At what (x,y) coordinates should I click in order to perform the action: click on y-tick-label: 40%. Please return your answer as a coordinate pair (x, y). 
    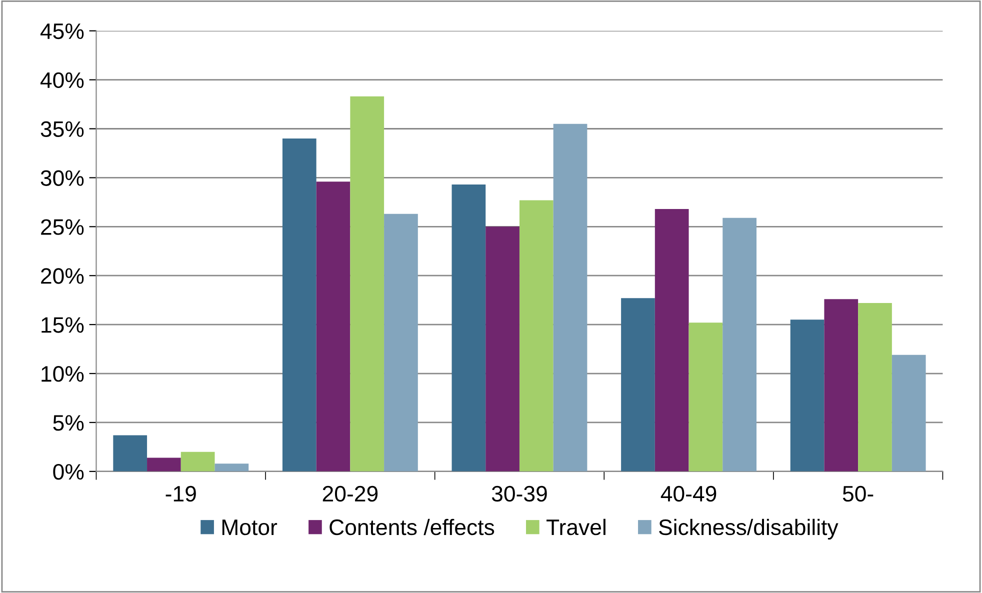
    Looking at the image, I should click on (62, 80).